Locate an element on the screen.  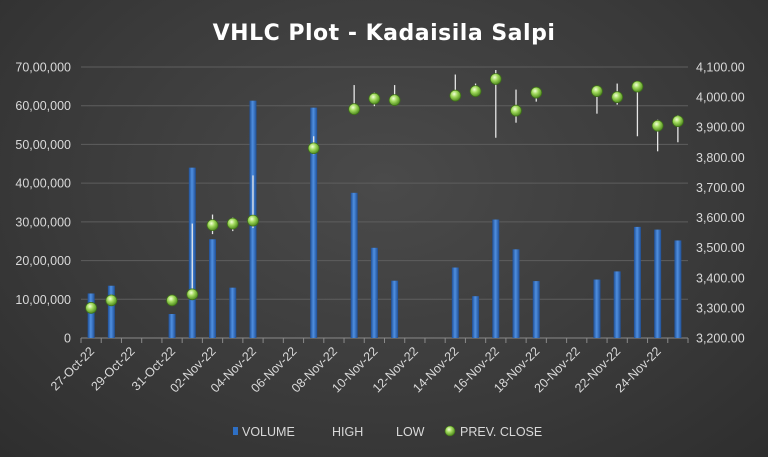
y-right-tick-label: 4,100.00 is located at coordinates (720, 68).